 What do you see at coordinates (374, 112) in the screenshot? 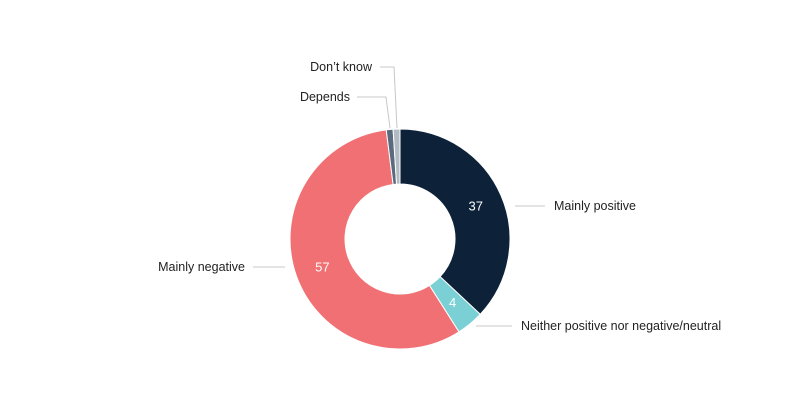
I see `leader-depends` at bounding box center [374, 112].